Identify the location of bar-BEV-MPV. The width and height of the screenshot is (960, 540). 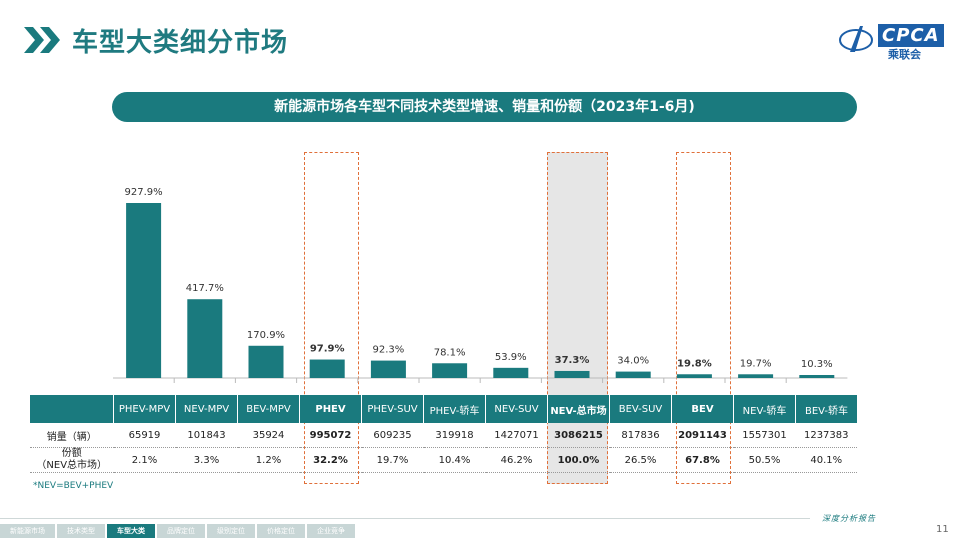
(266, 361).